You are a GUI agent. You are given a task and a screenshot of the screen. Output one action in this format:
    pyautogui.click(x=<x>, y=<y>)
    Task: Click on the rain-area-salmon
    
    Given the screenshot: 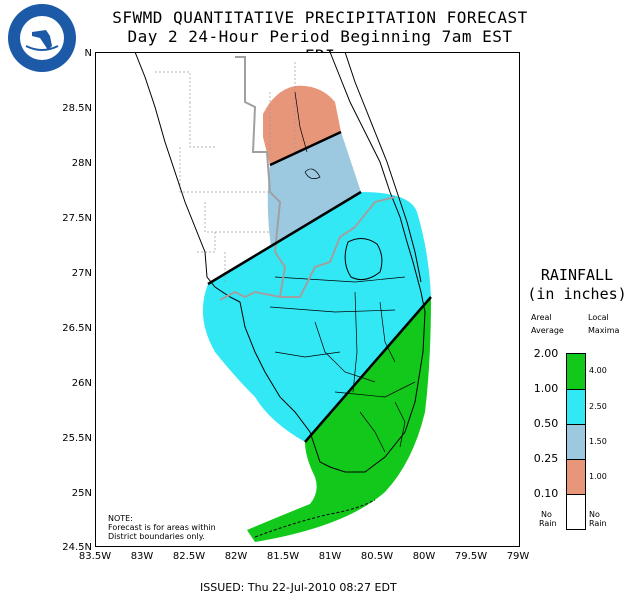 What is the action you would take?
    pyautogui.click(x=302, y=125)
    